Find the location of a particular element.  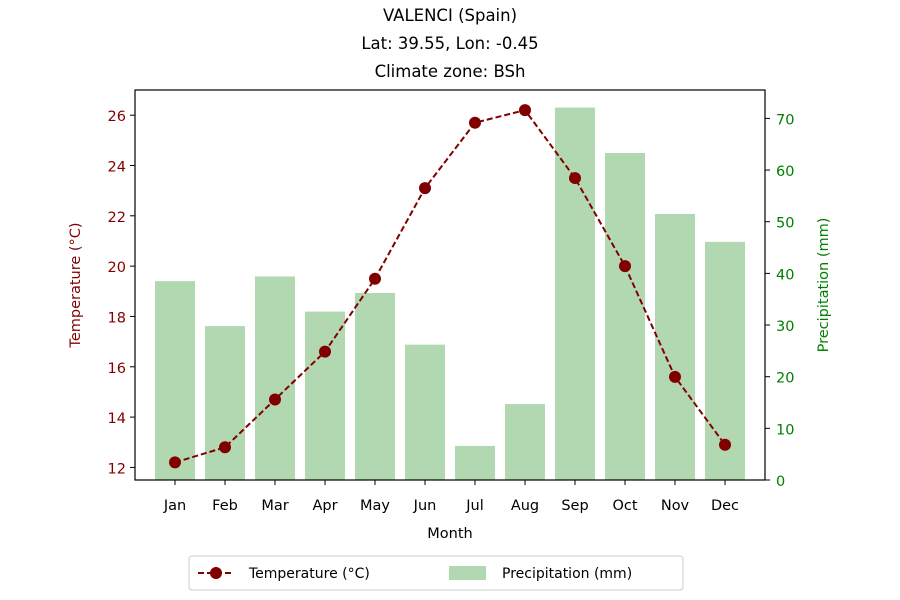

temperature-axis: 12 14 16 18 20 22 24 26 is located at coordinates (121, 293).